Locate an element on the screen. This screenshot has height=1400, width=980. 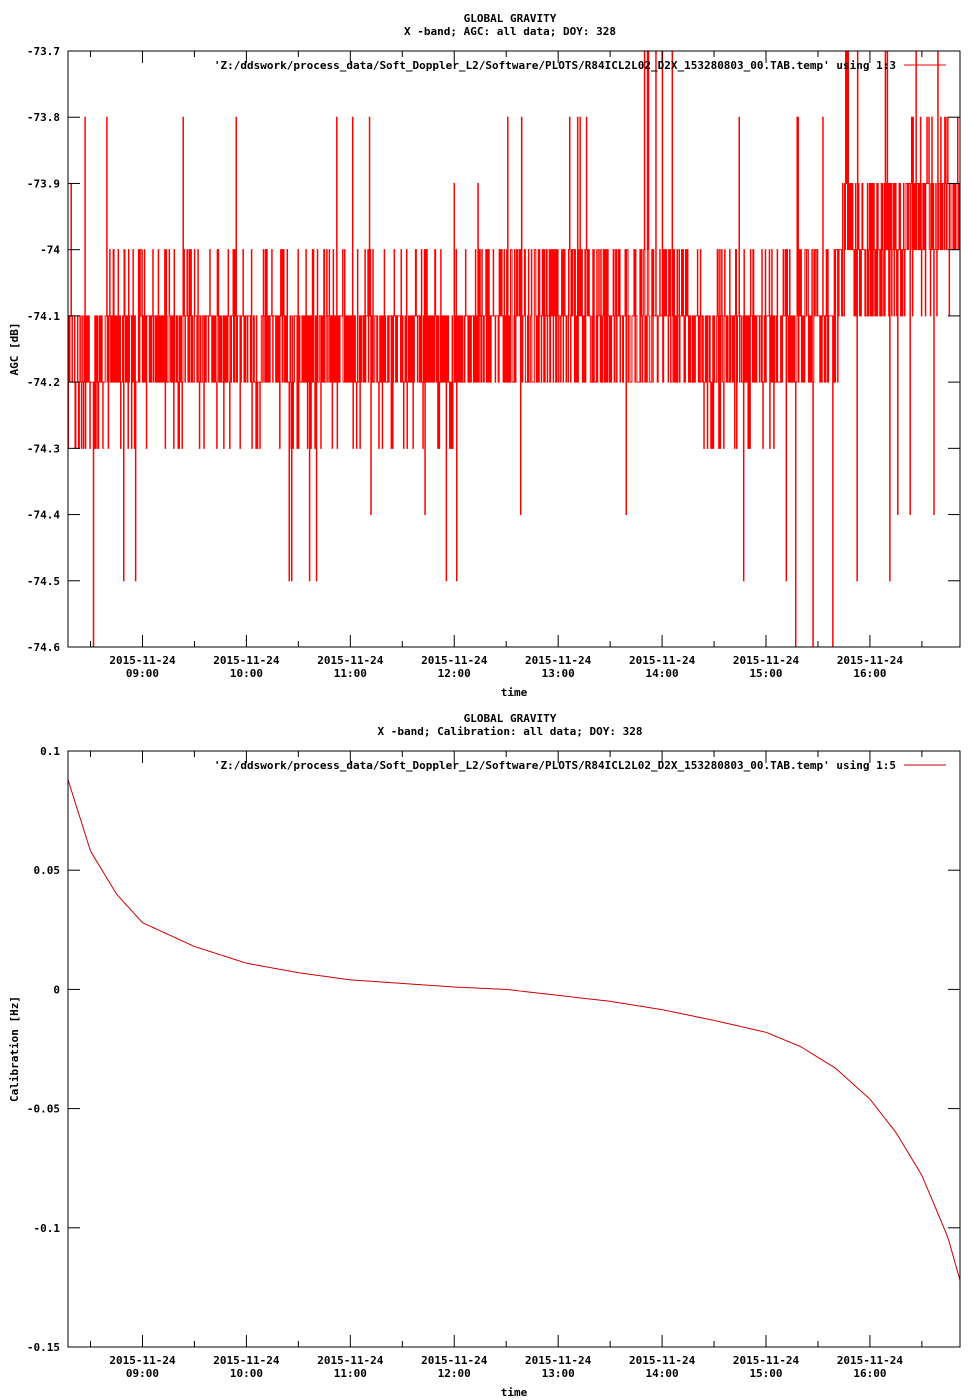
y-tick-label: -0.15 is located at coordinates (43, 1347).